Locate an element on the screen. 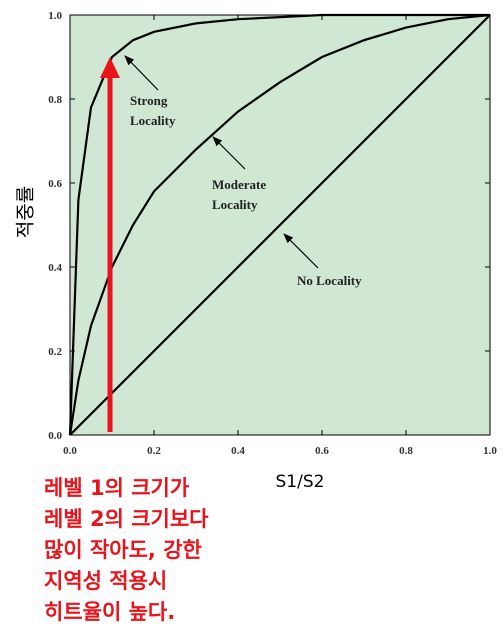 This screenshot has width=502, height=631. y-tick-label: 1.0 is located at coordinates (55, 16).